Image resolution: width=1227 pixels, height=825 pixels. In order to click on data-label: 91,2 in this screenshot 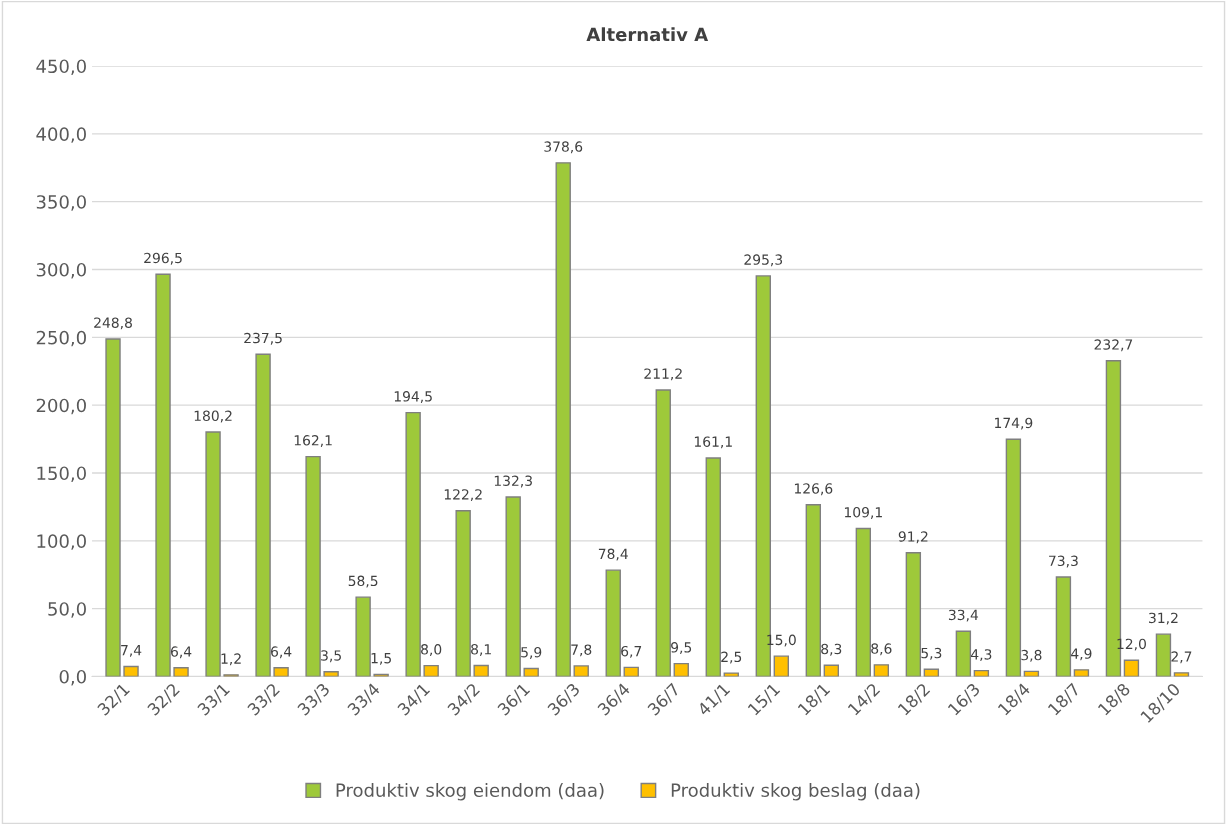, I will do `click(913, 537)`.